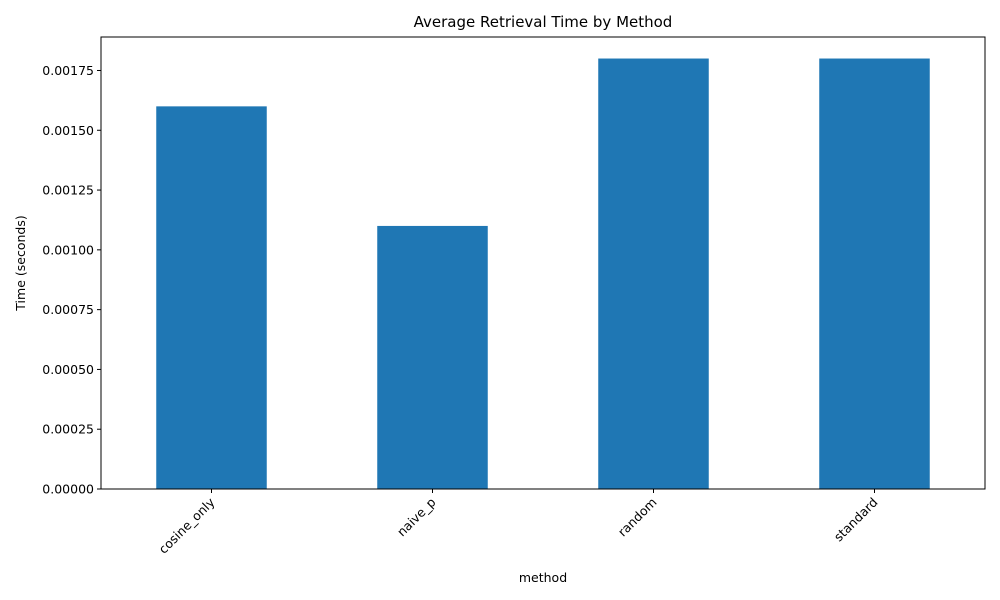  Describe the element at coordinates (68, 249) in the screenshot. I see `y-tick-label: 0.00100` at that location.